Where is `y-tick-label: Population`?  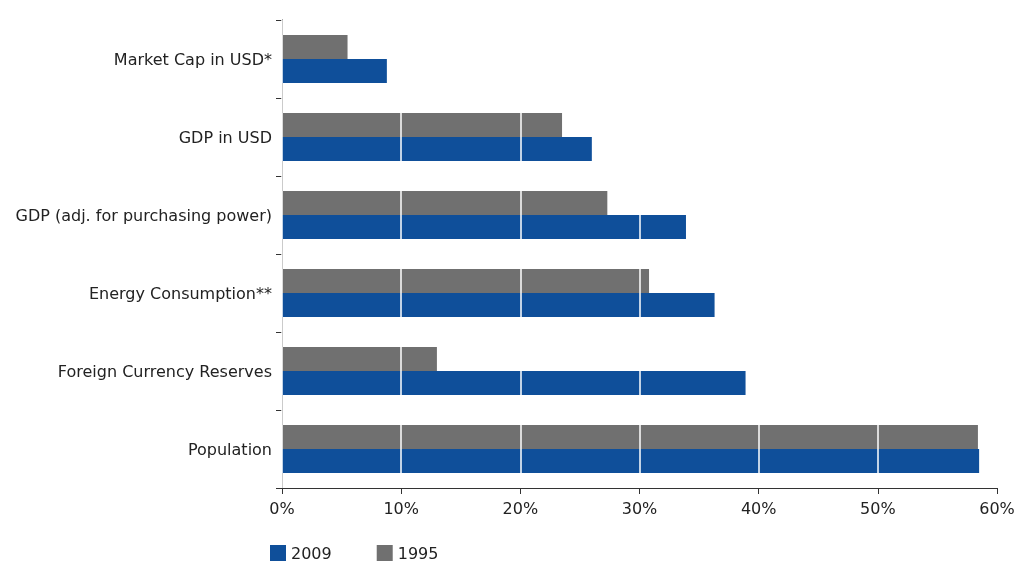 y-tick-label: Population is located at coordinates (229, 449).